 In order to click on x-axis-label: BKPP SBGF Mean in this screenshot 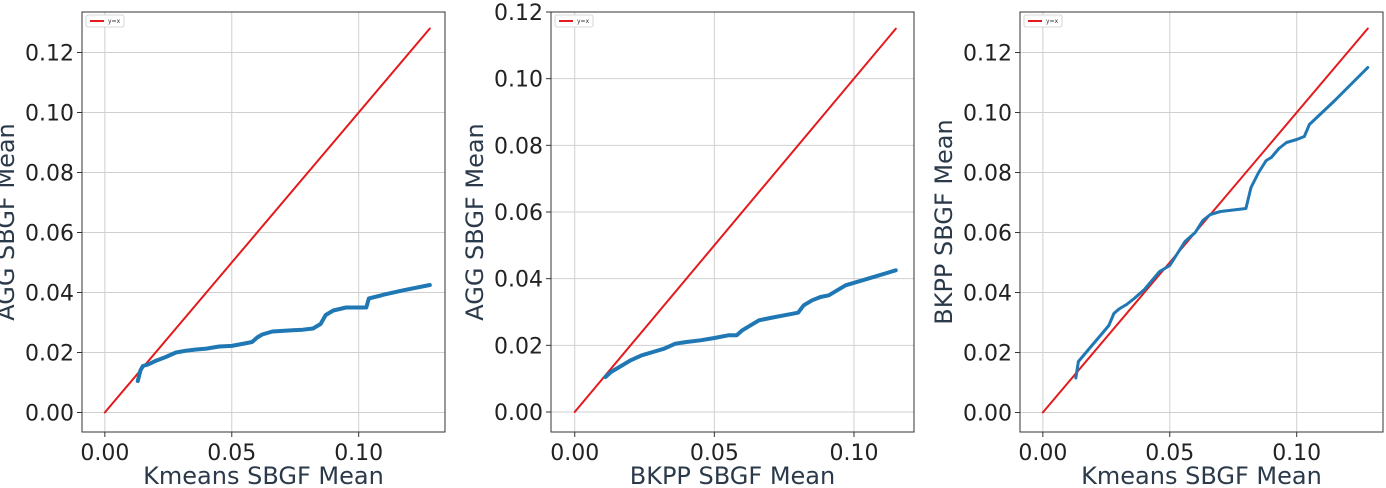, I will do `click(732, 475)`.